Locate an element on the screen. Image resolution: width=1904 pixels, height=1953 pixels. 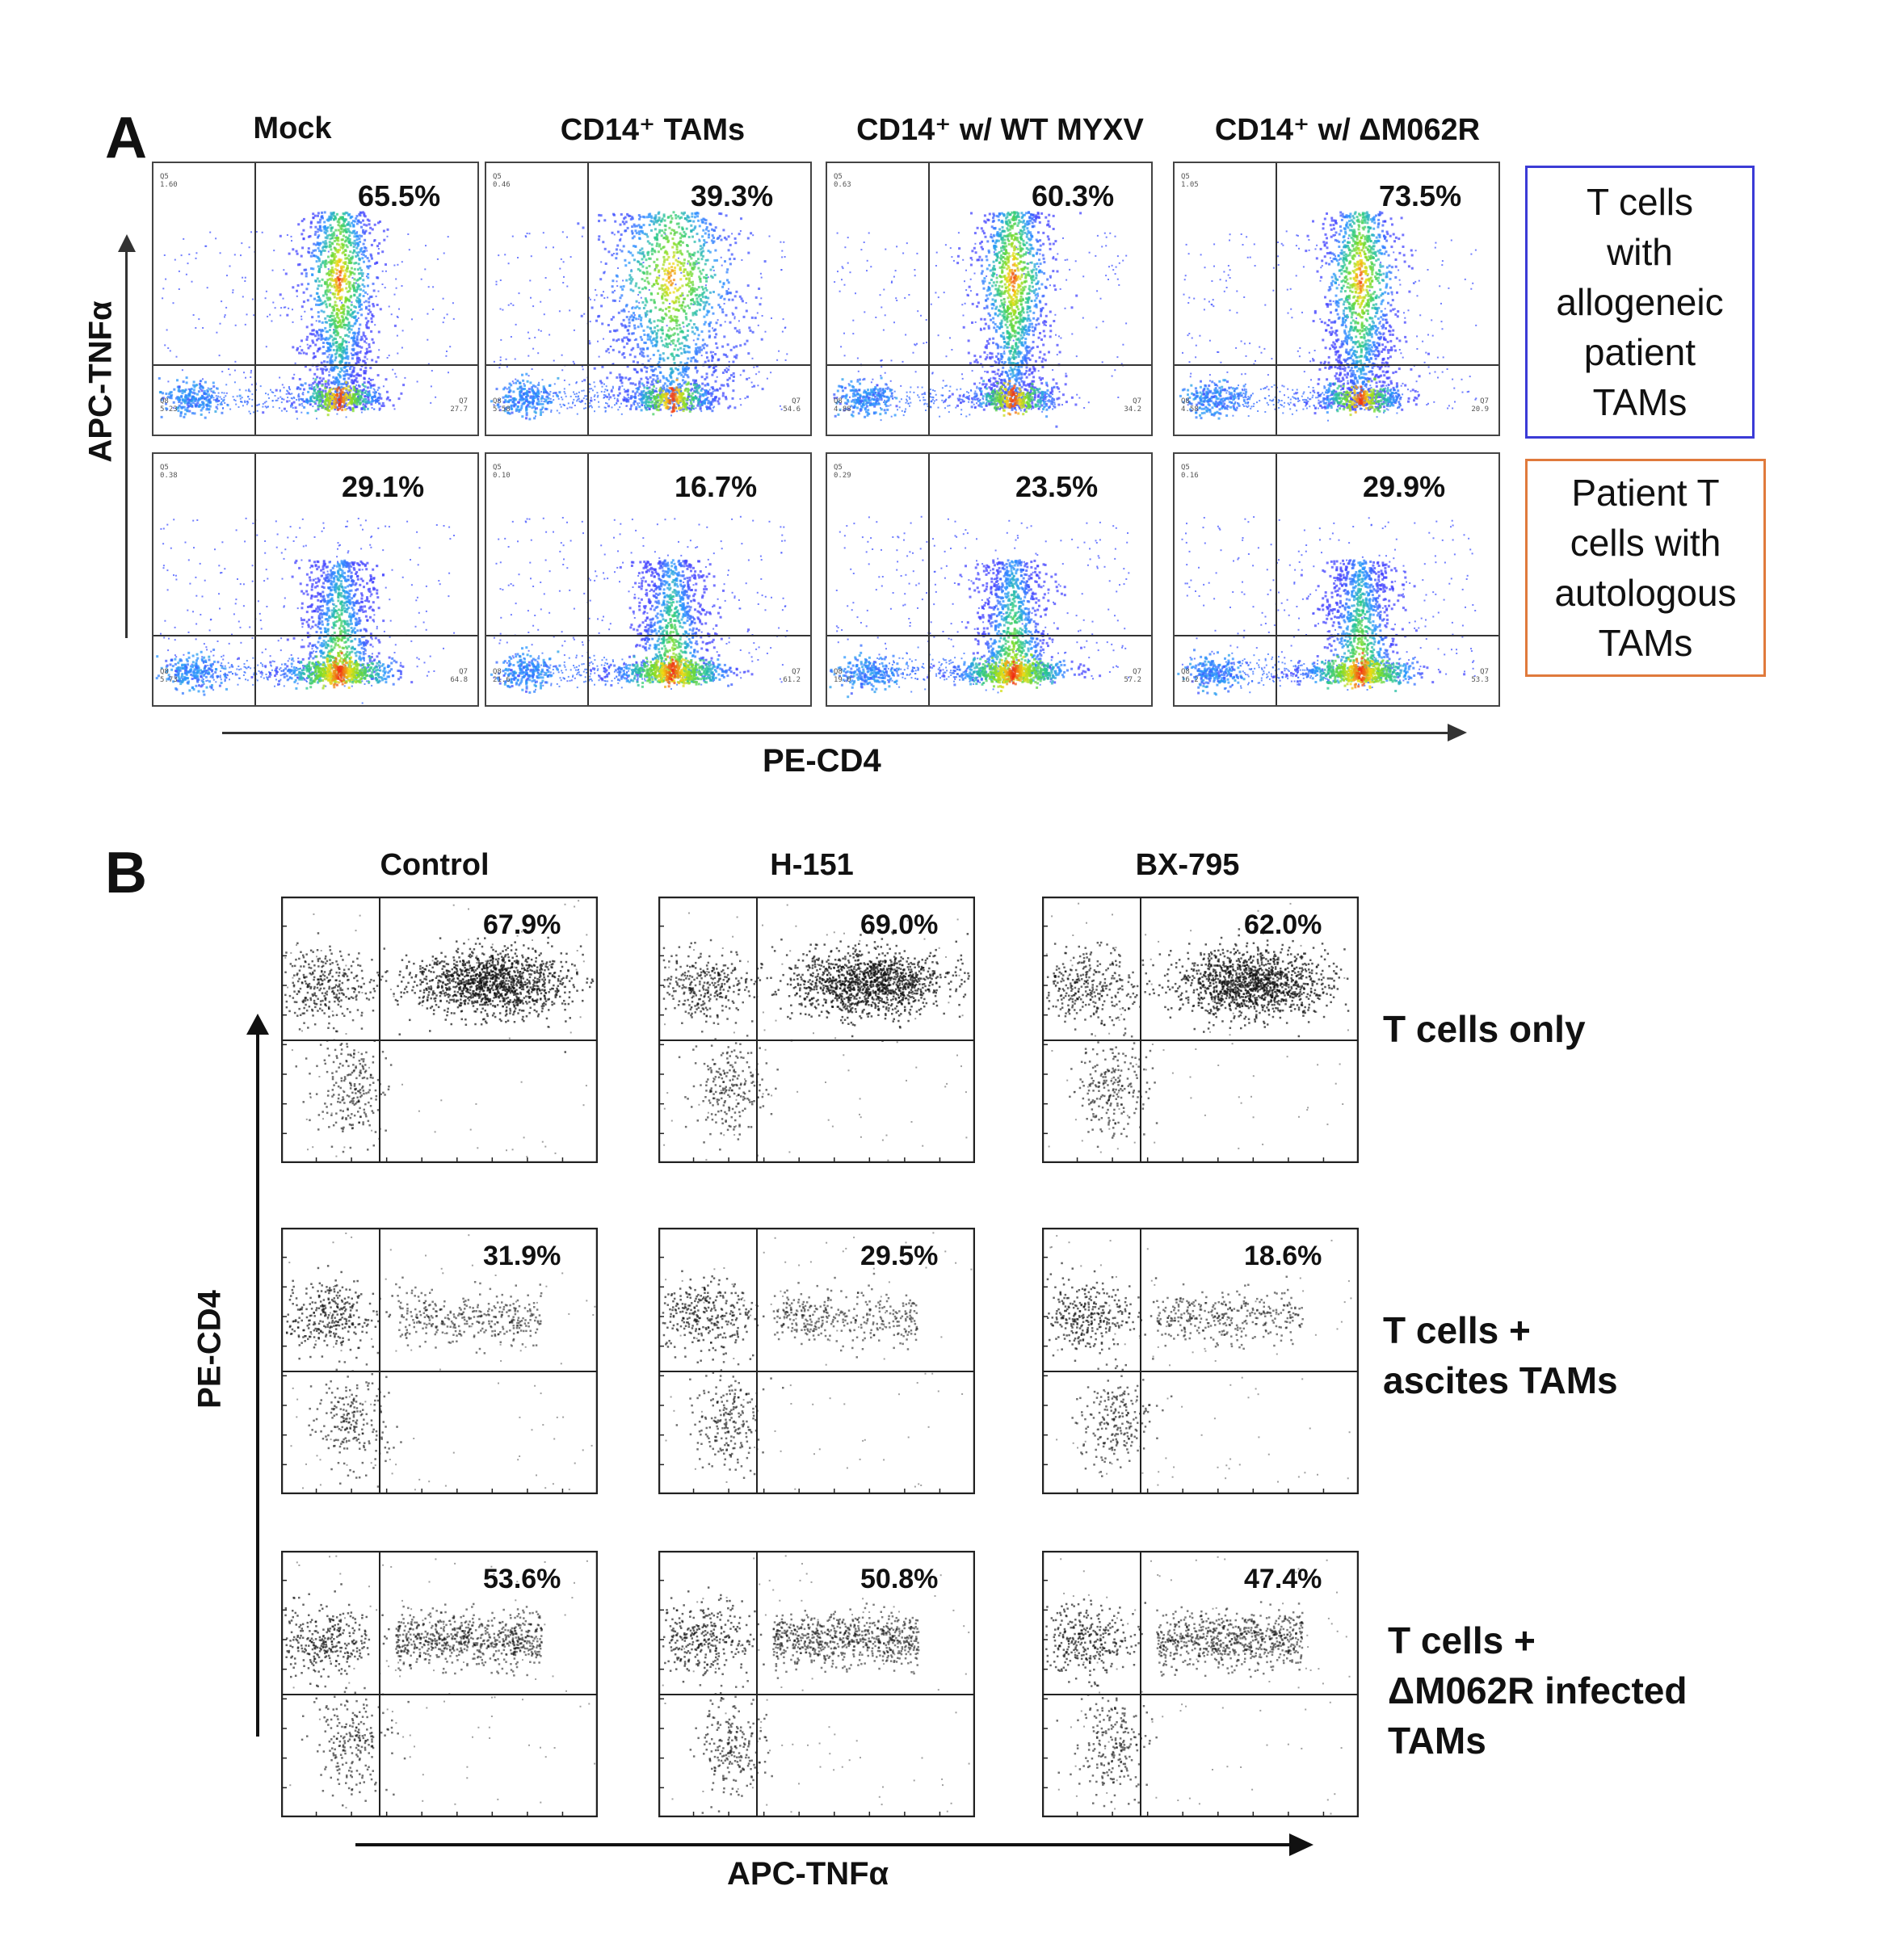
flow-plot-a: Q5 0.38 Q8 5.73 Q7 64.8 29.1% is located at coordinates (315, 579).